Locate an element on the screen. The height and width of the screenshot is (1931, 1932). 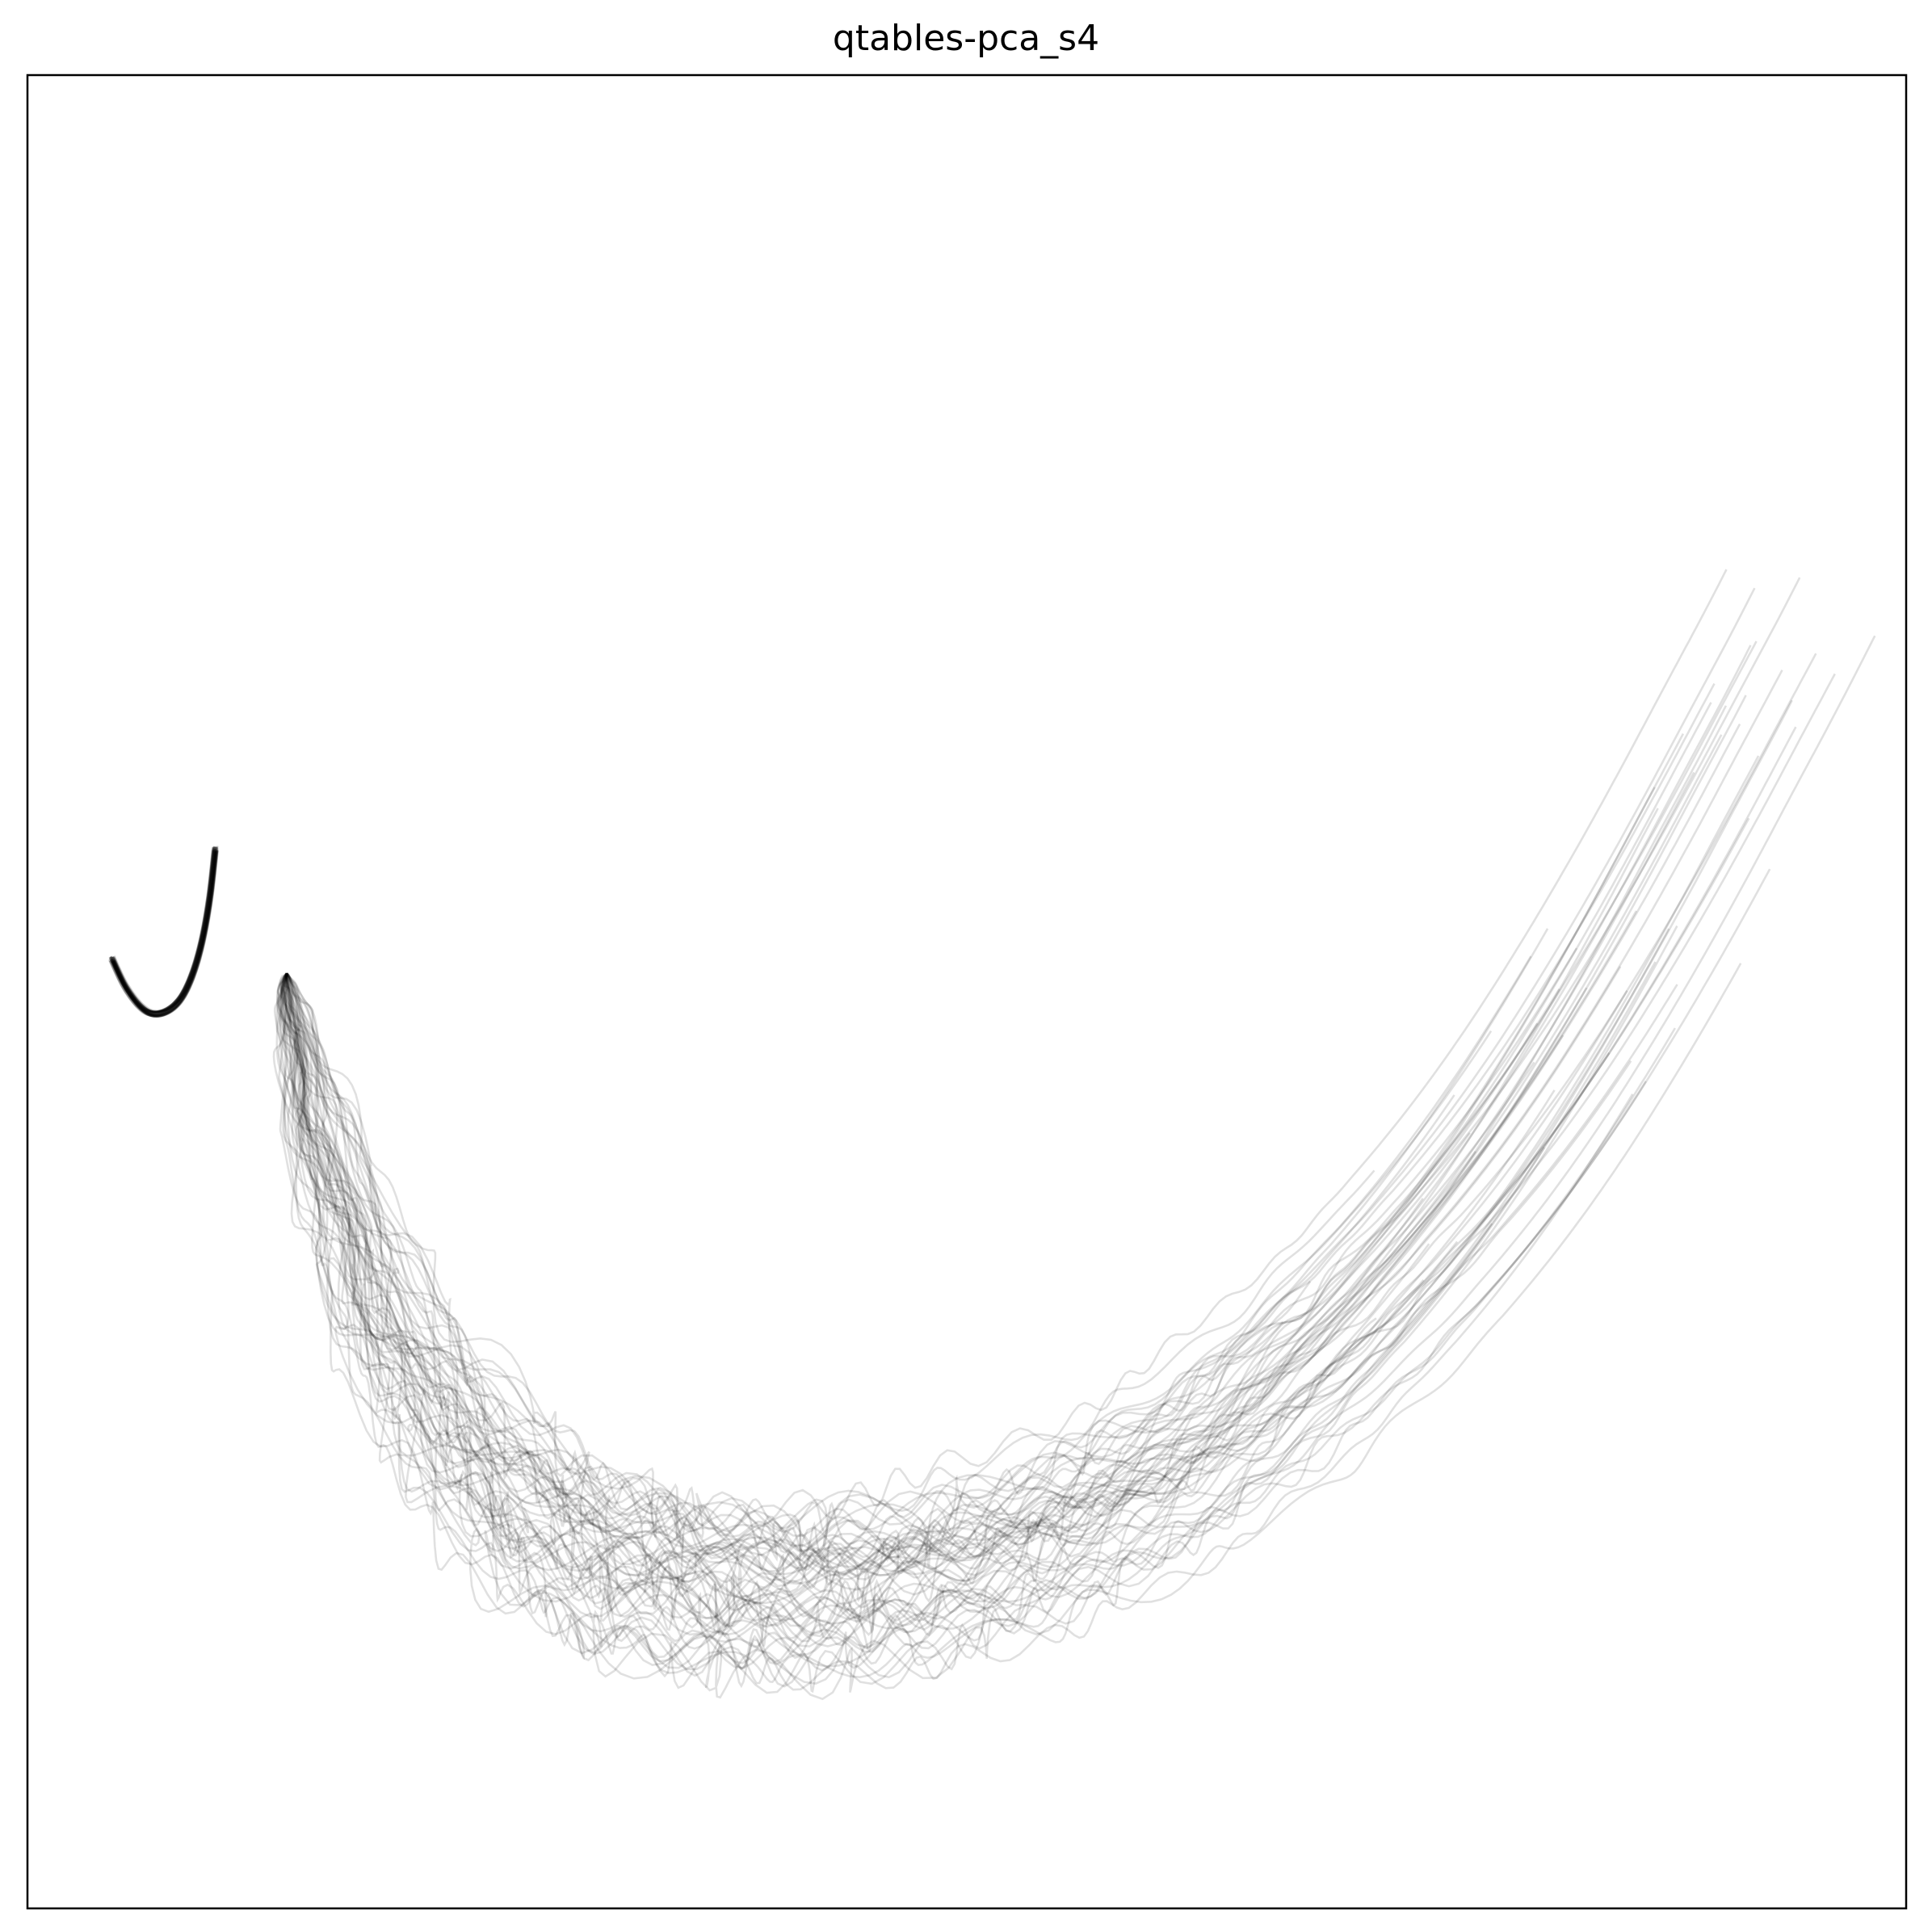
initial-hook-lines is located at coordinates (164, 931).